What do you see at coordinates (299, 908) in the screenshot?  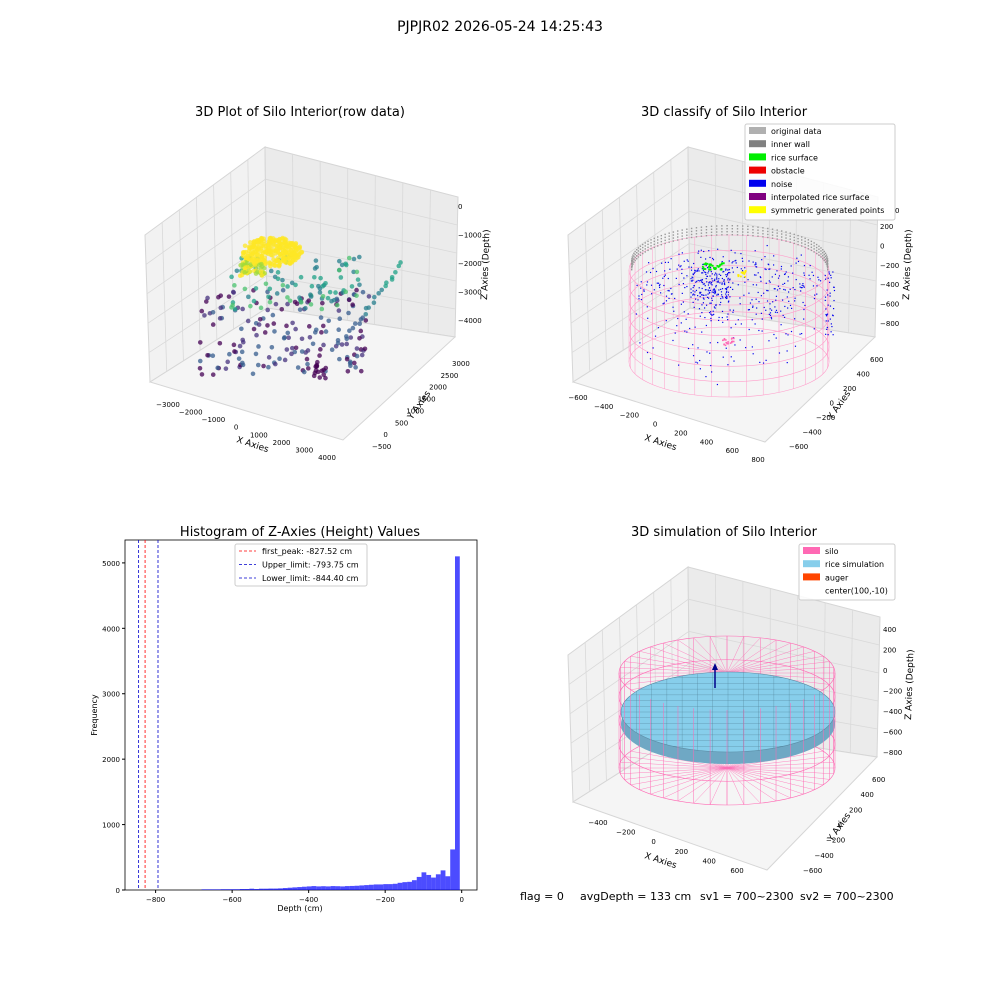 I see `hist-xlabel: Depth (cm)` at bounding box center [299, 908].